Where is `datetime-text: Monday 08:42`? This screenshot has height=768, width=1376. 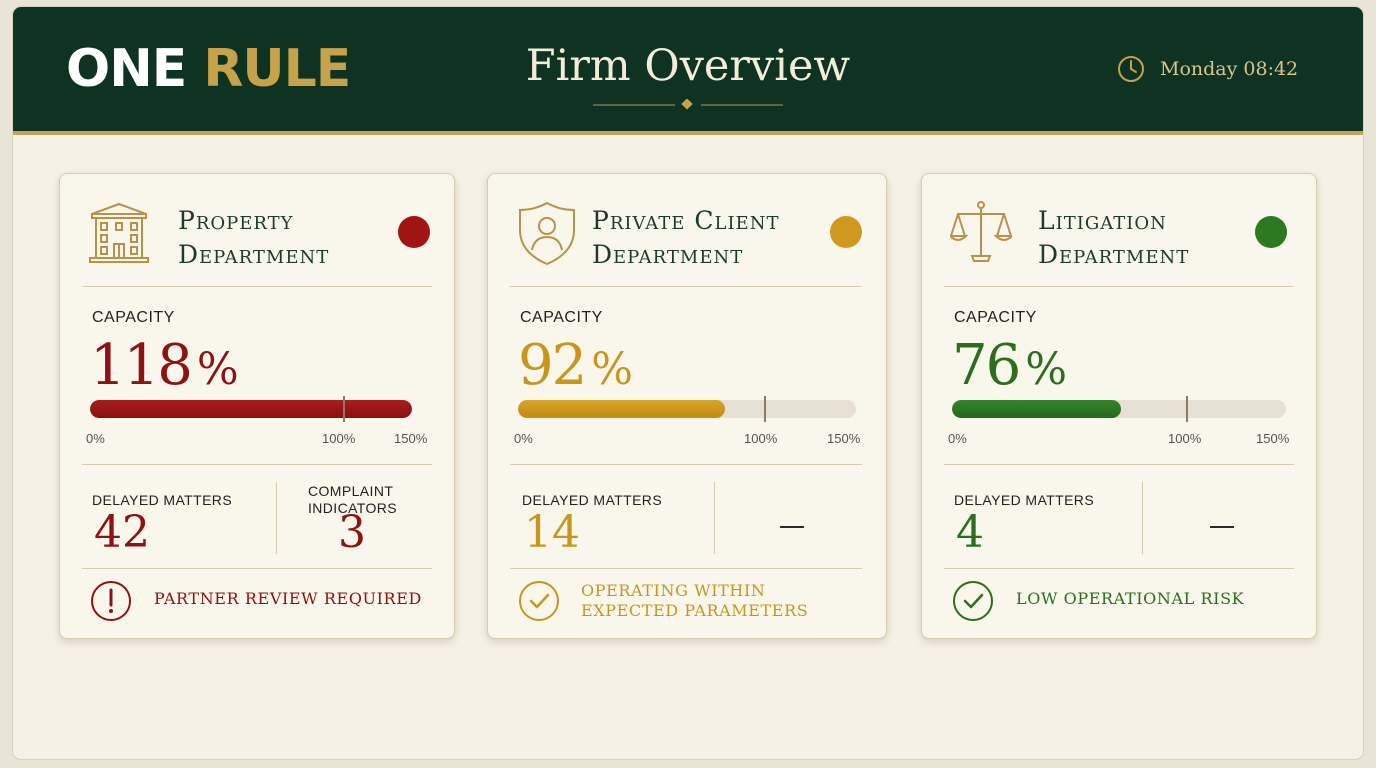 datetime-text: Monday 08:42 is located at coordinates (1229, 69).